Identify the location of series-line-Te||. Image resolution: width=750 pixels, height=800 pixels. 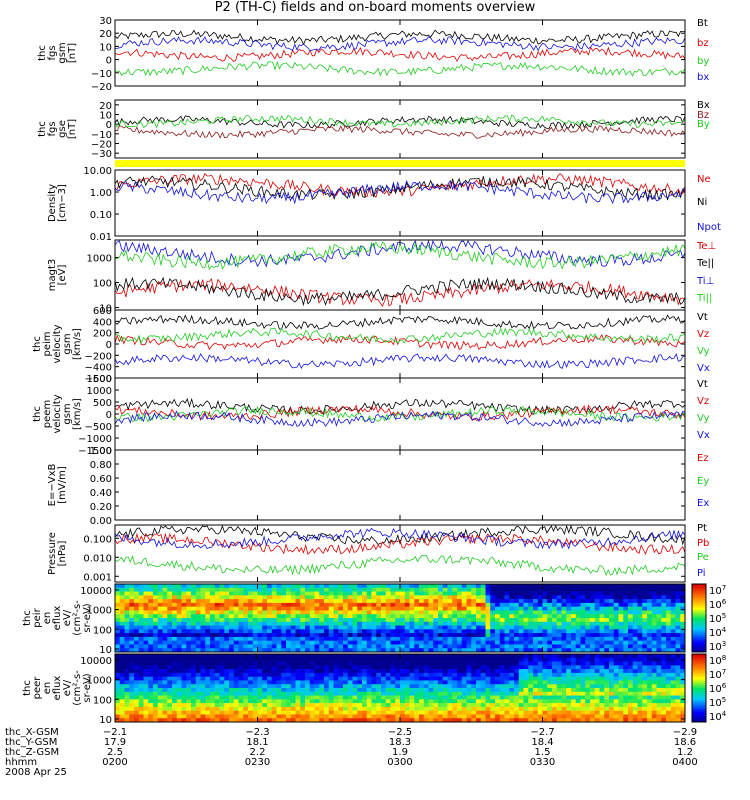
(400, 291).